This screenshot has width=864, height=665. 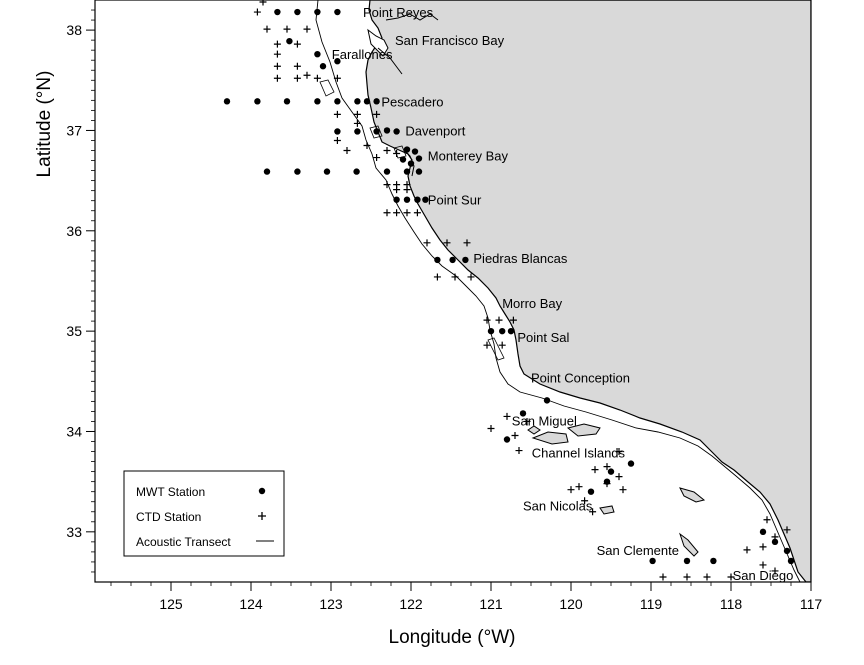 What do you see at coordinates (689, 544) in the screenshot?
I see `island-san-clemente` at bounding box center [689, 544].